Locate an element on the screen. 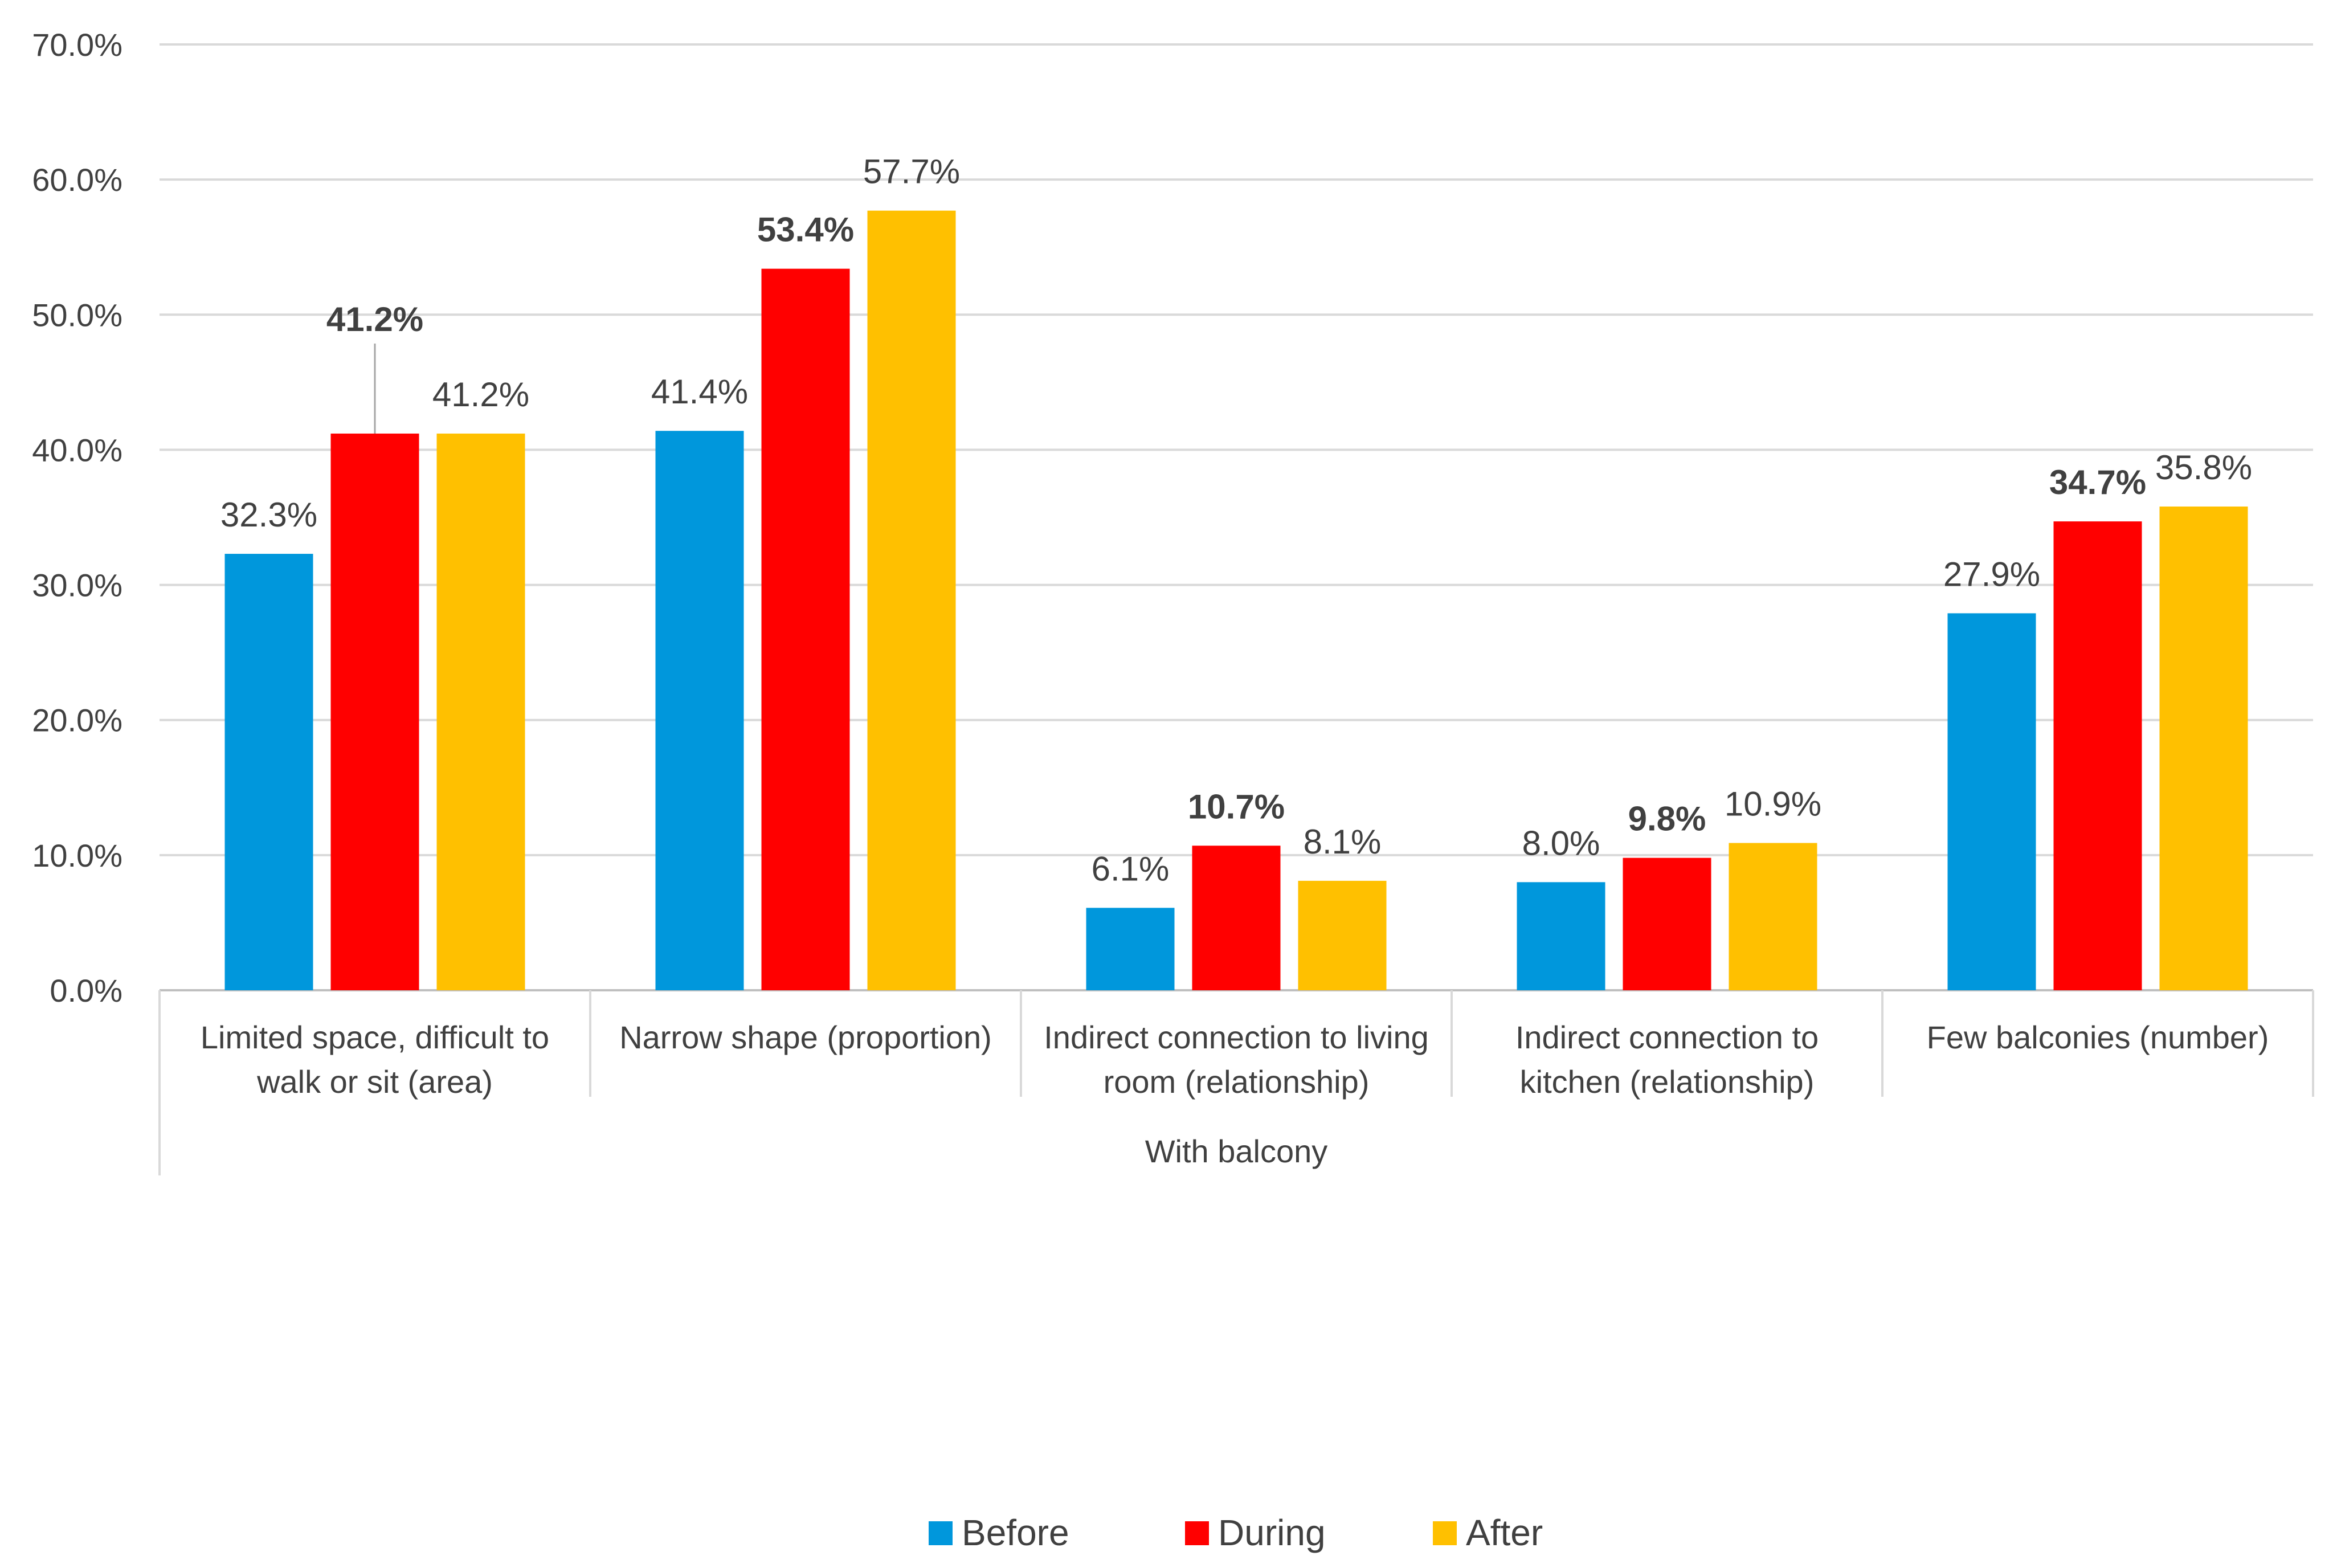  group-label: With balcony is located at coordinates (1236, 1151).